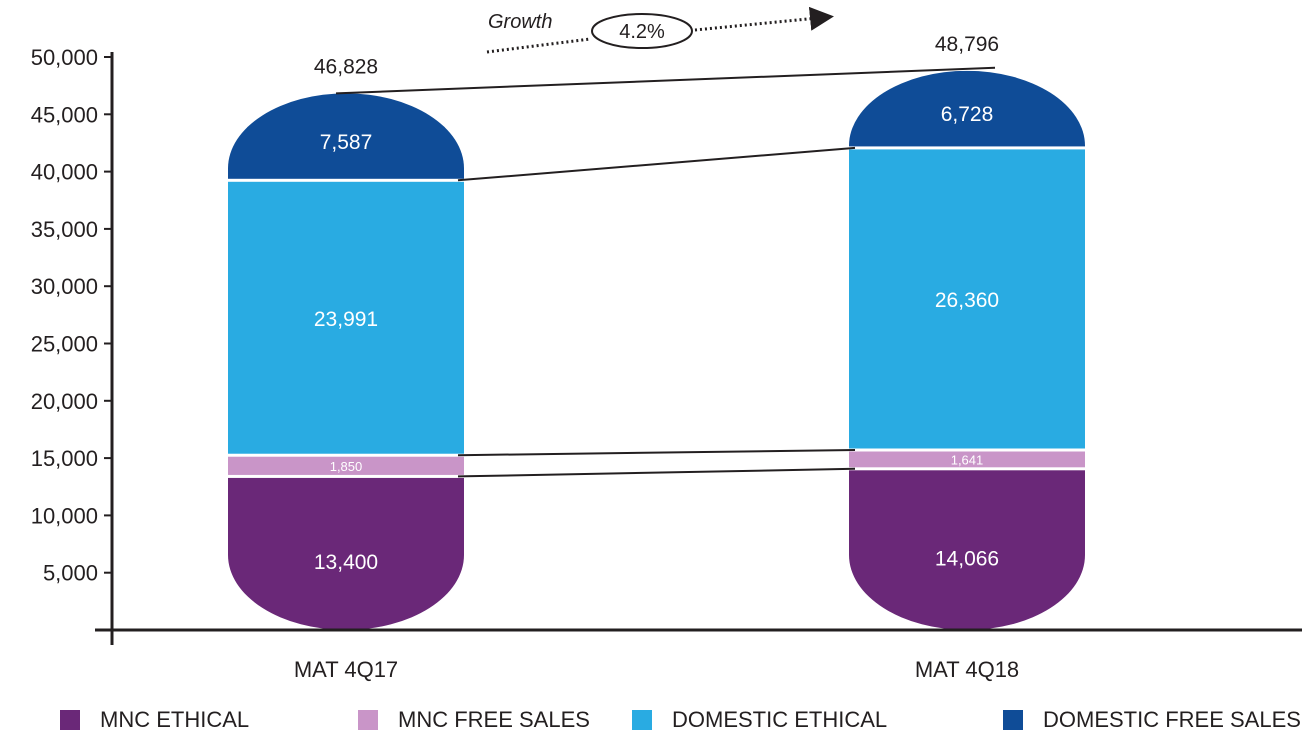 The height and width of the screenshot is (740, 1302). I want to click on total-value-label: 48,796, so click(967, 44).